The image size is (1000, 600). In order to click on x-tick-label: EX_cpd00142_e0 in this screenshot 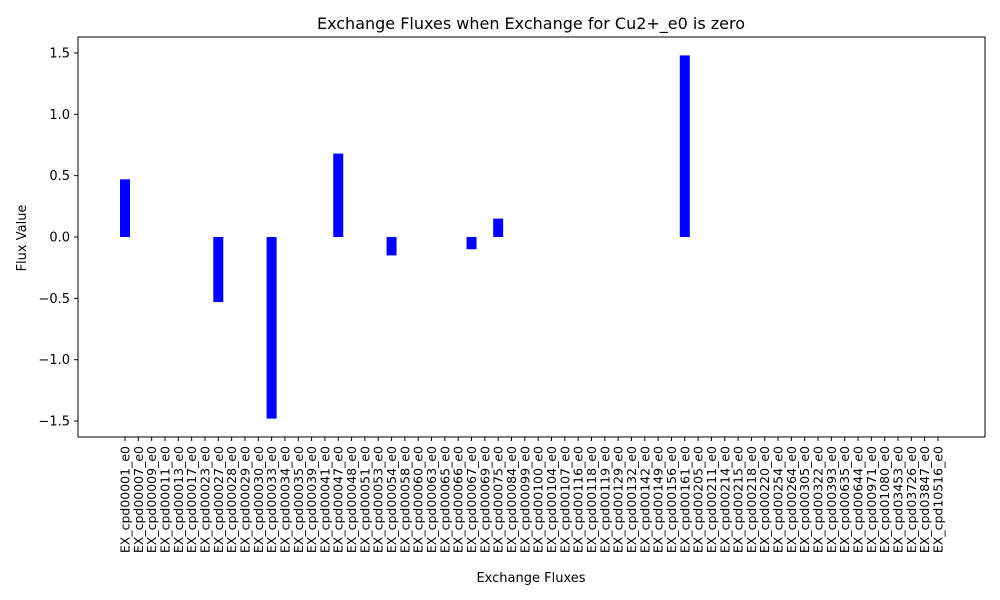, I will do `click(644, 499)`.